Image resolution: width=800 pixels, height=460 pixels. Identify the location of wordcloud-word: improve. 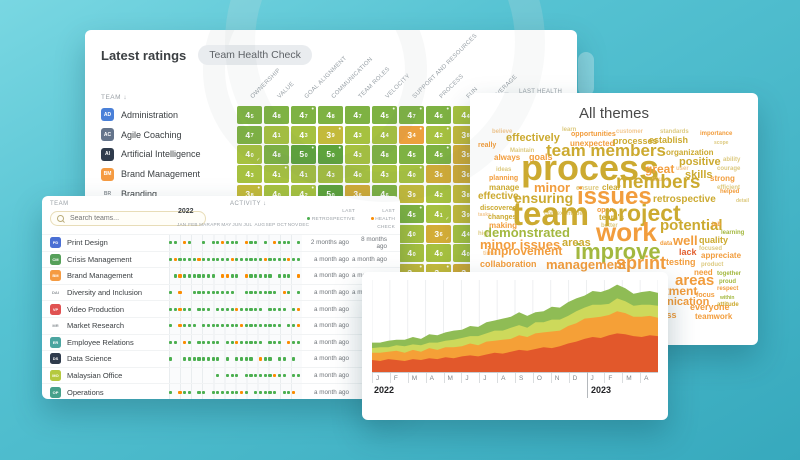
(618, 251).